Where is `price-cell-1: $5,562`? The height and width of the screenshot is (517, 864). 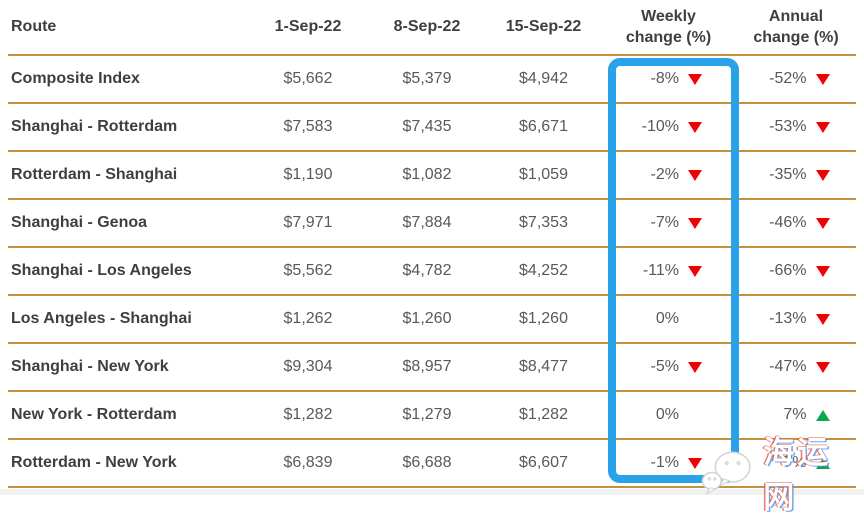 price-cell-1: $5,562 is located at coordinates (308, 271).